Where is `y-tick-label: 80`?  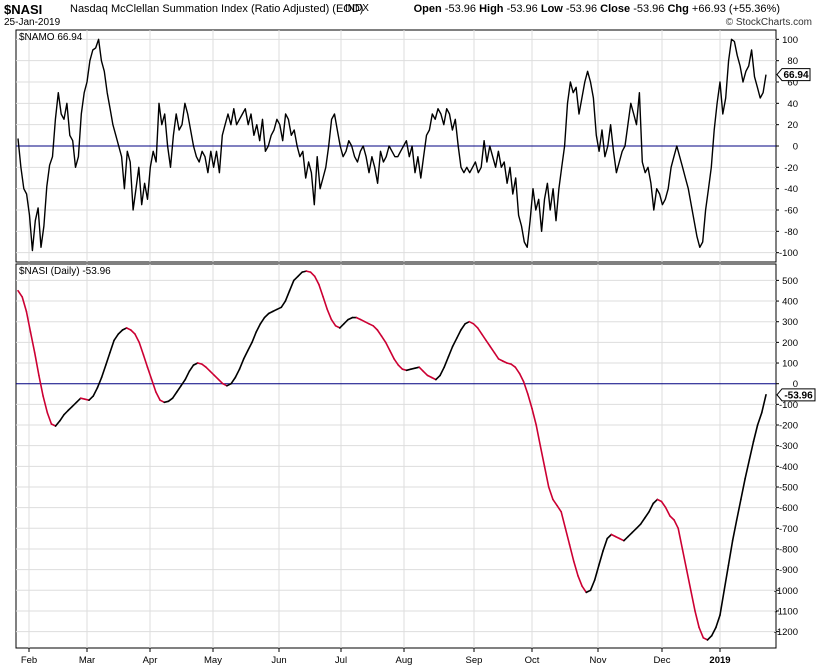
y-tick-label: 80 is located at coordinates (792, 61).